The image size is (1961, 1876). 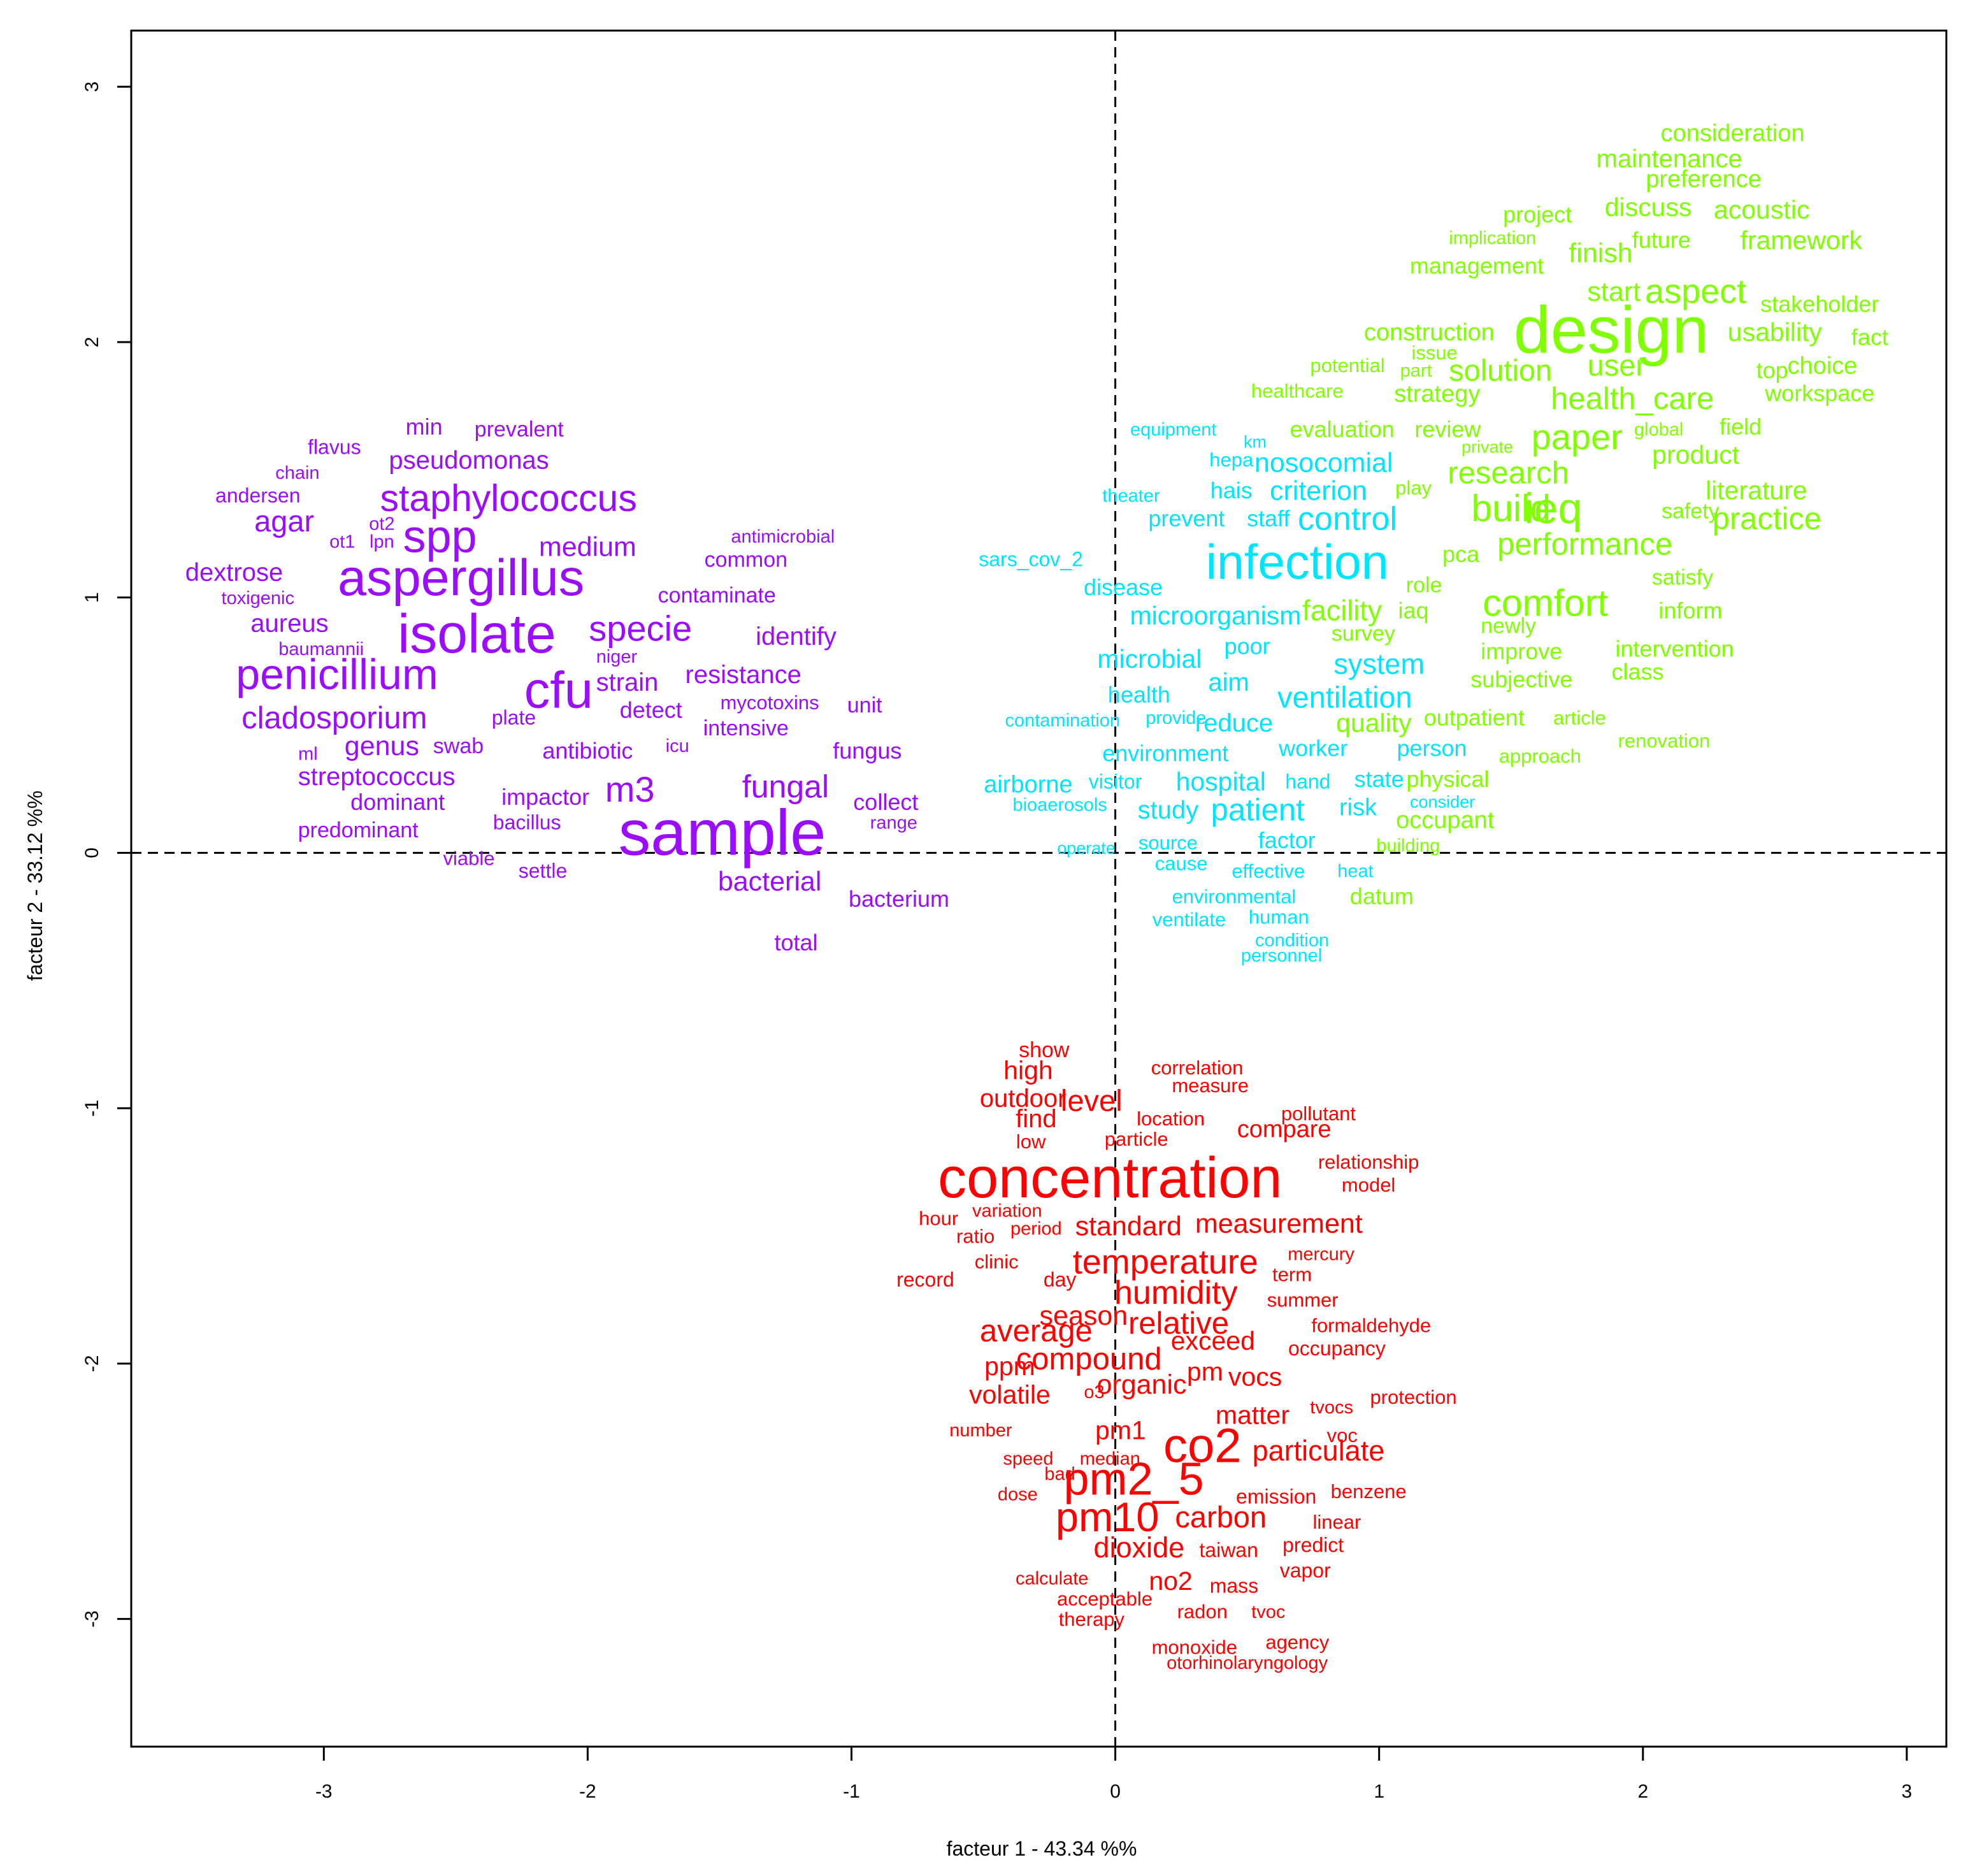 What do you see at coordinates (1522, 651) in the screenshot?
I see `word-label: improve` at bounding box center [1522, 651].